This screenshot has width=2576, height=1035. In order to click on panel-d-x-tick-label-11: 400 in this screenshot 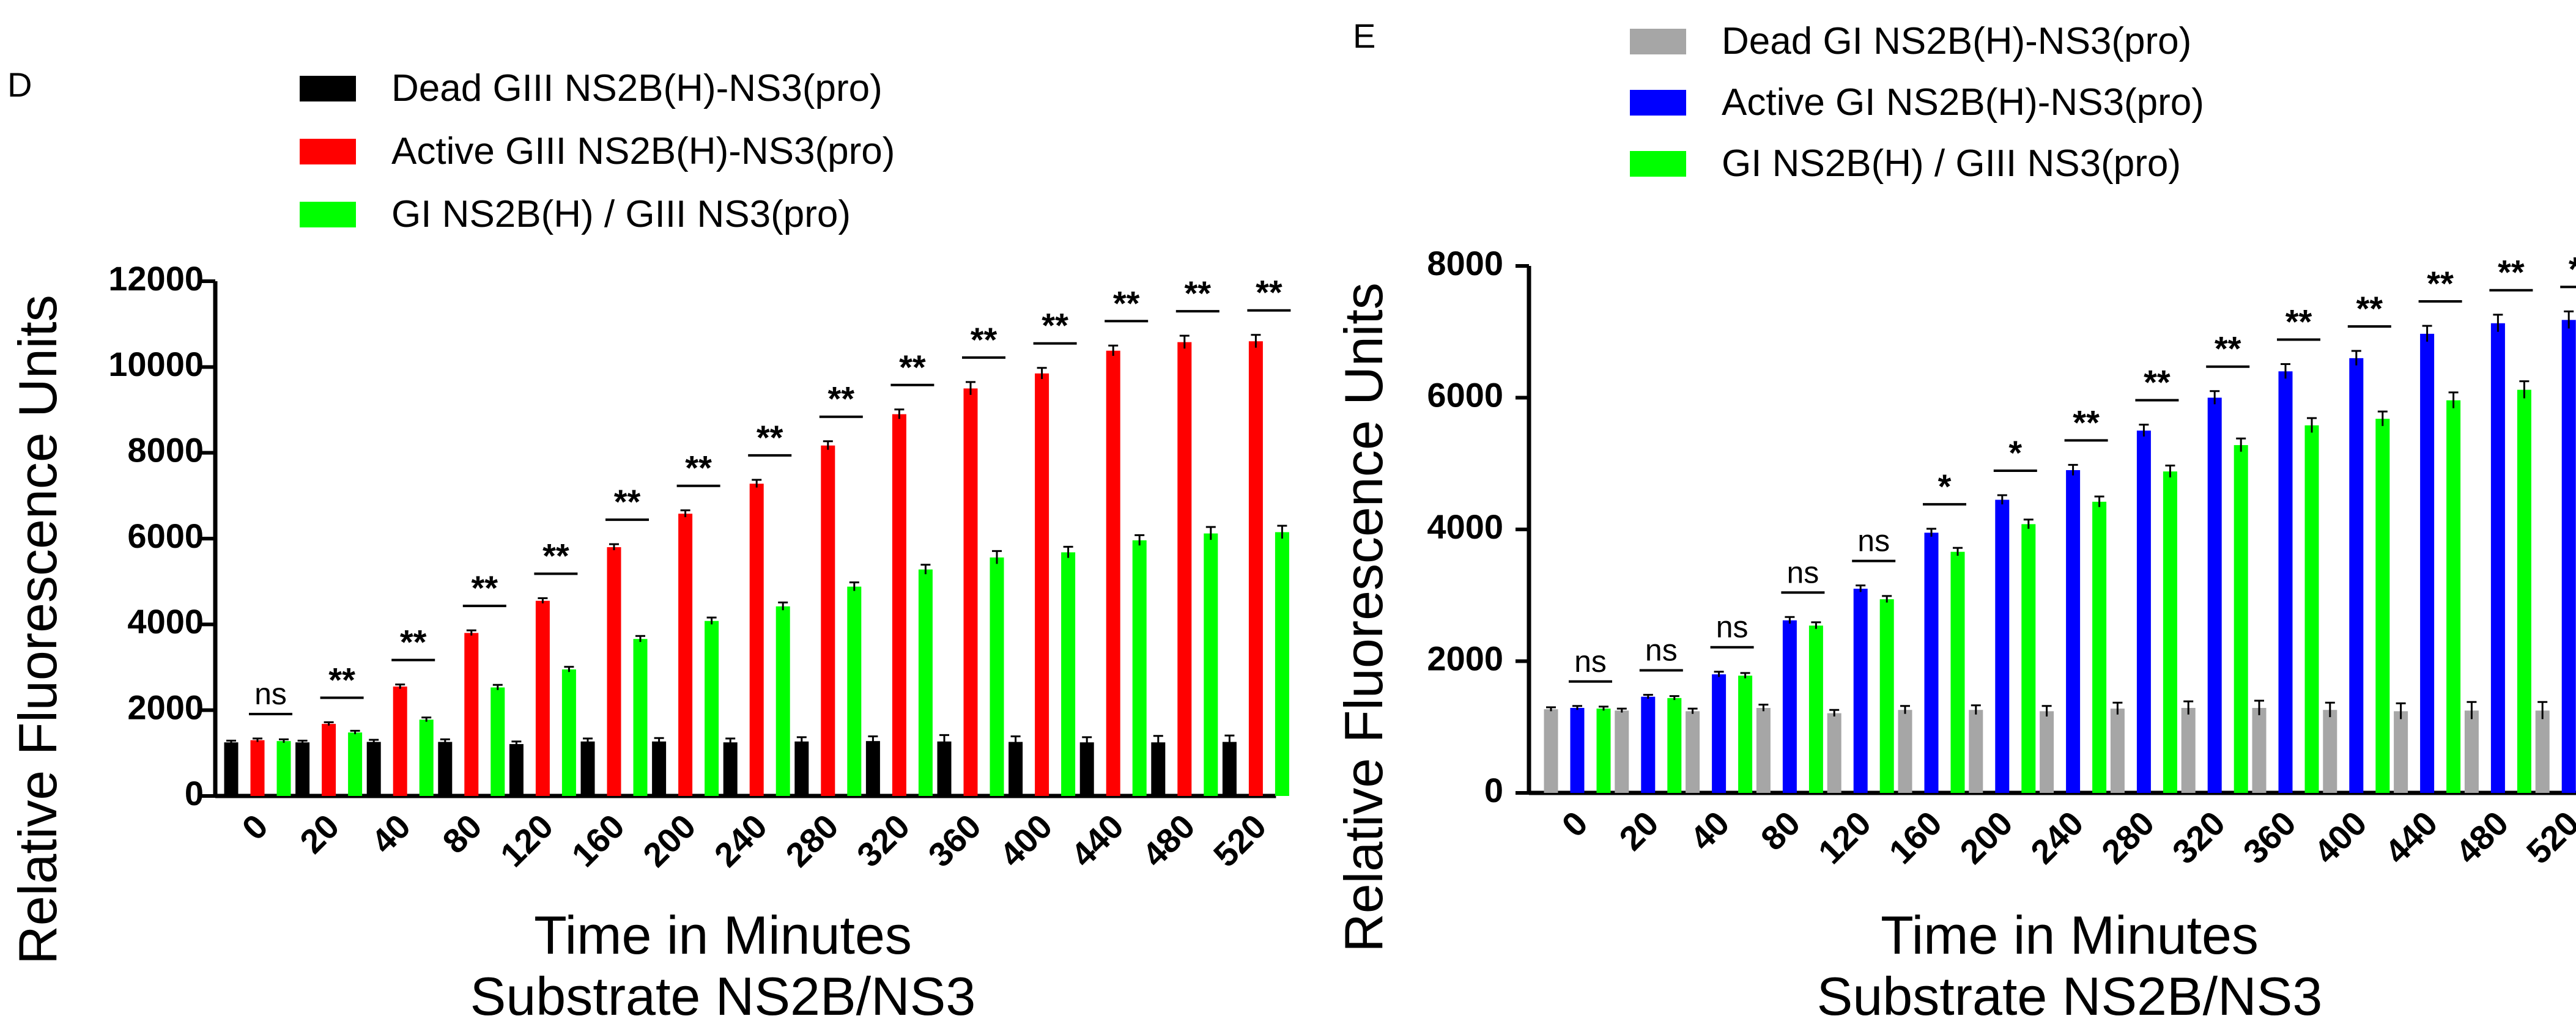, I will do `click(1026, 840)`.